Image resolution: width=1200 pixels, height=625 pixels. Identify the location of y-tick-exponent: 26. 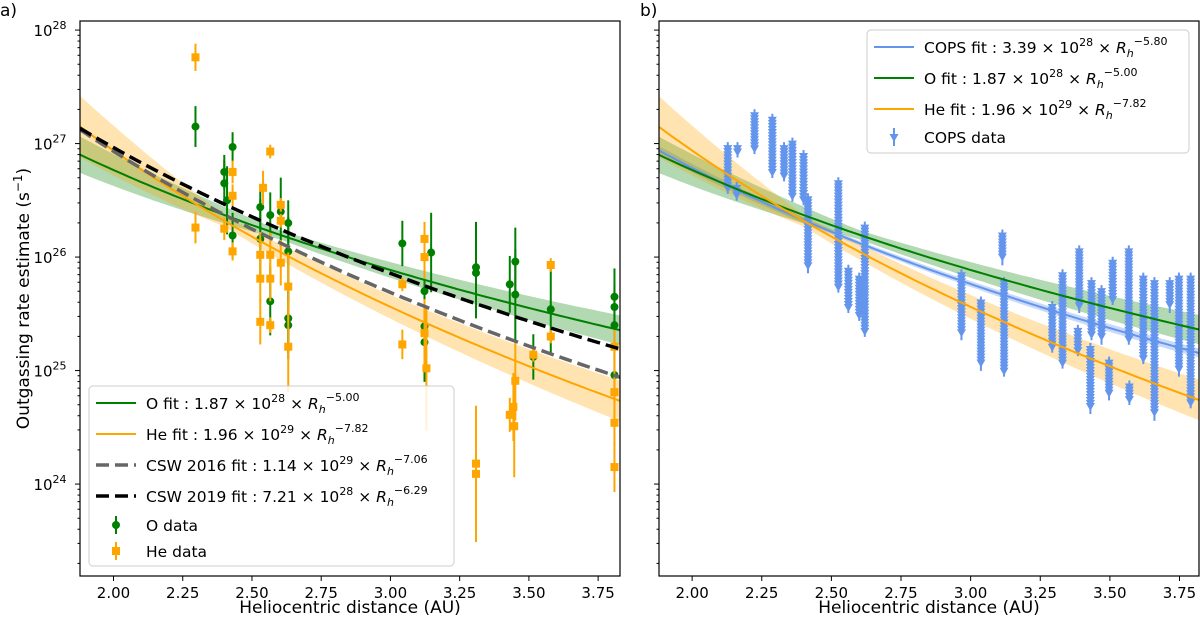
(60, 252).